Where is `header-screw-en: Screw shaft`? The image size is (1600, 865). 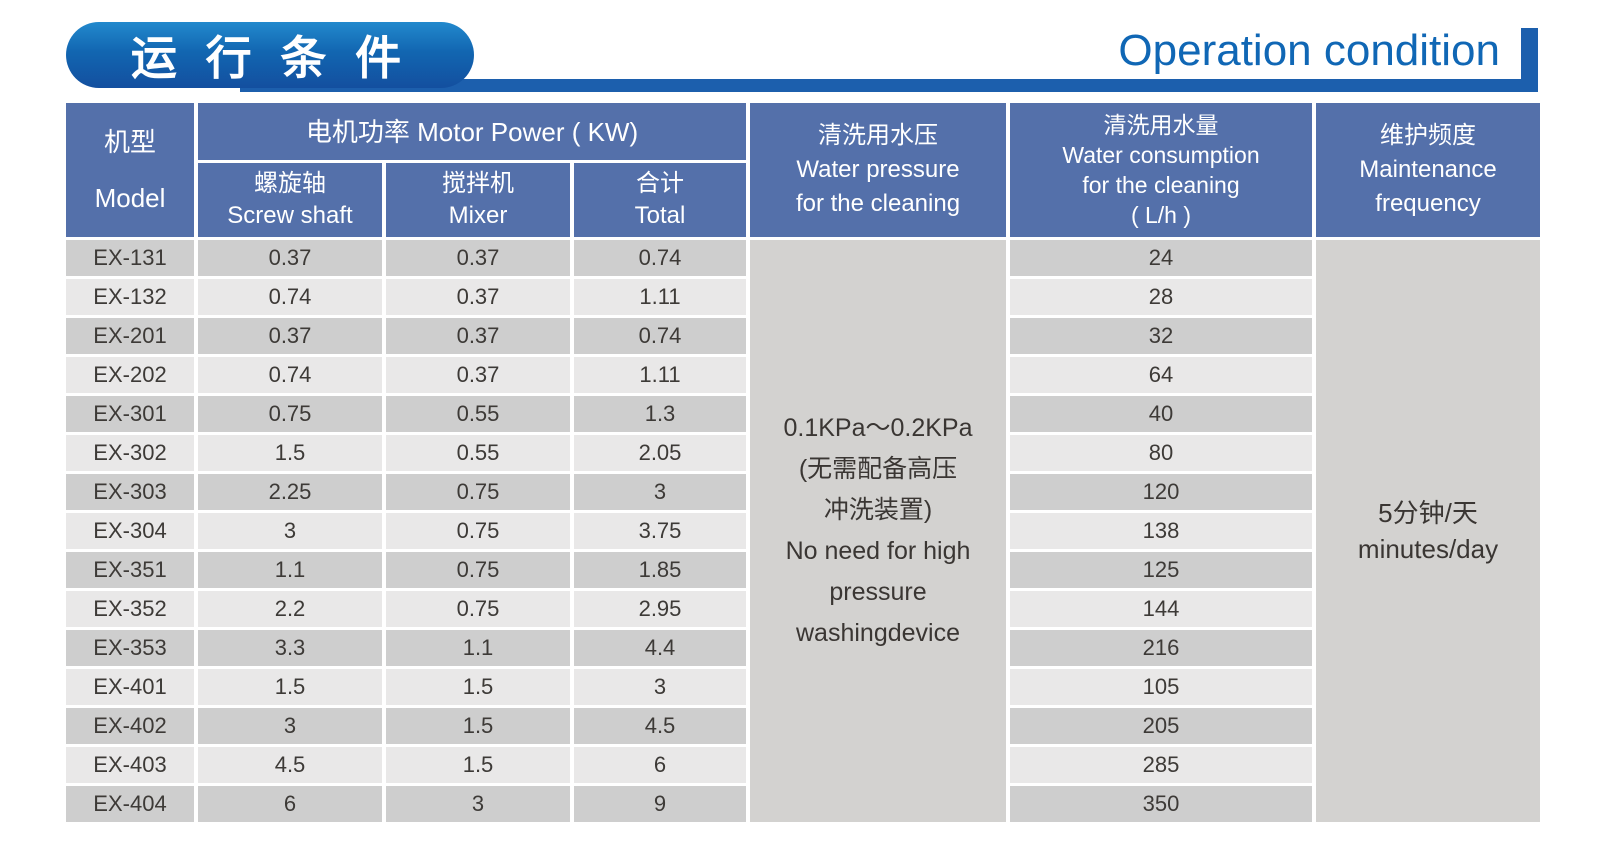 header-screw-en: Screw shaft is located at coordinates (290, 215).